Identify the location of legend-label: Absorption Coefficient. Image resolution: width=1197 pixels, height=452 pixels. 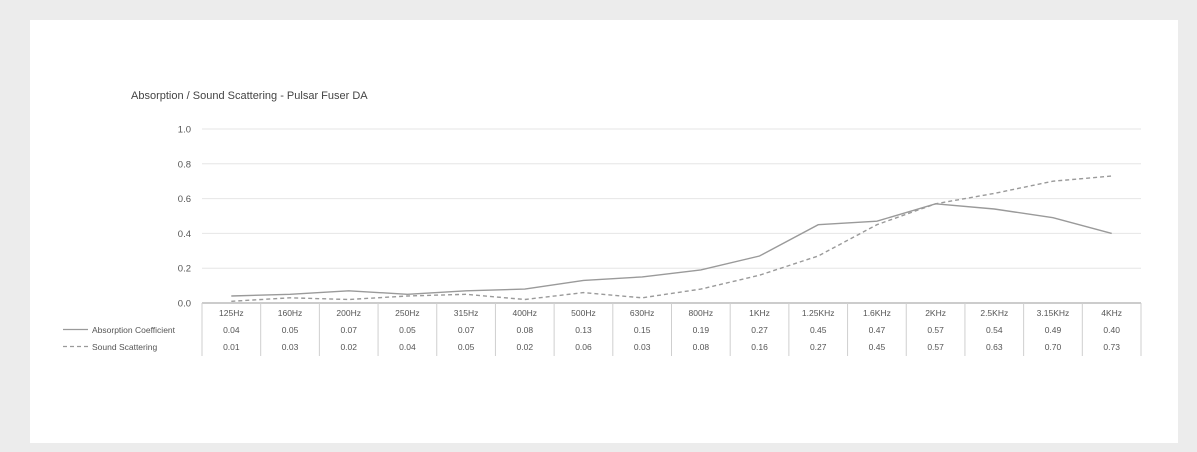
(134, 330).